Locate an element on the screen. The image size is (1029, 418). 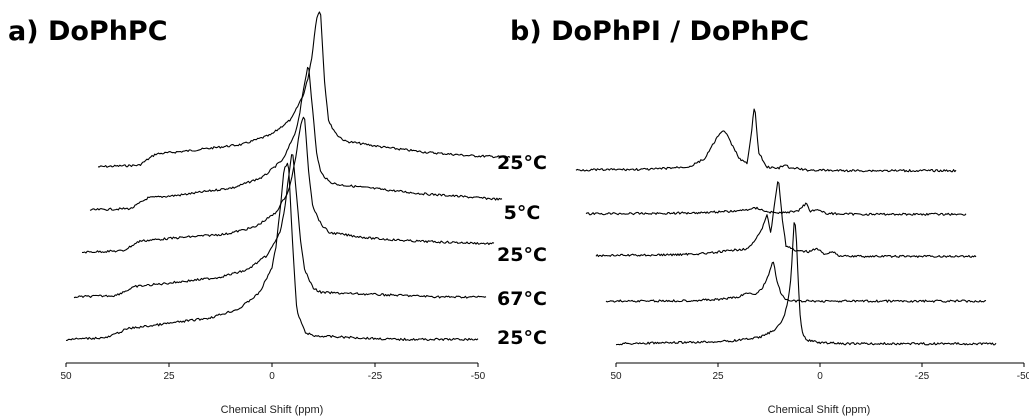
temperature-labels: 25°C 5°C 25°C 67°C 25°C is located at coordinates (522, 250).